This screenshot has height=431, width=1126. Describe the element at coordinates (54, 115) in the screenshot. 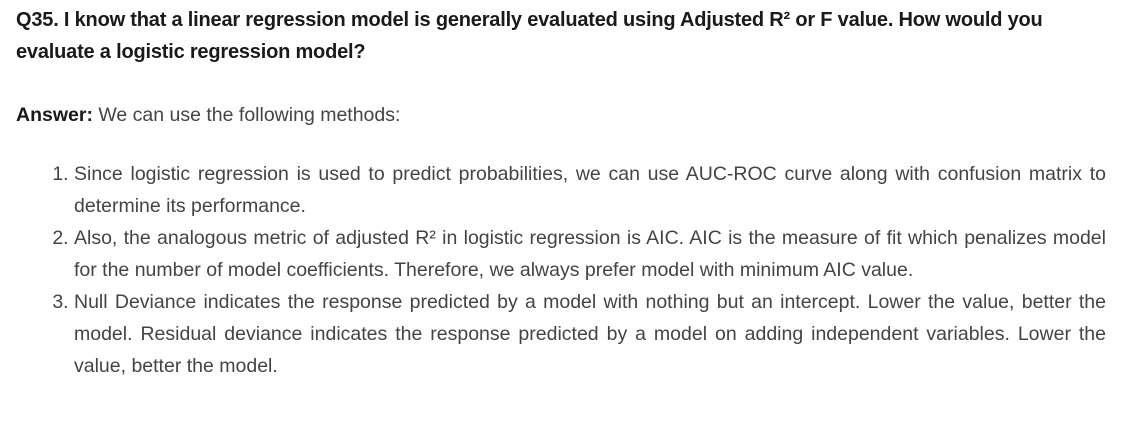

I see `answer-label: Answer:` at that location.